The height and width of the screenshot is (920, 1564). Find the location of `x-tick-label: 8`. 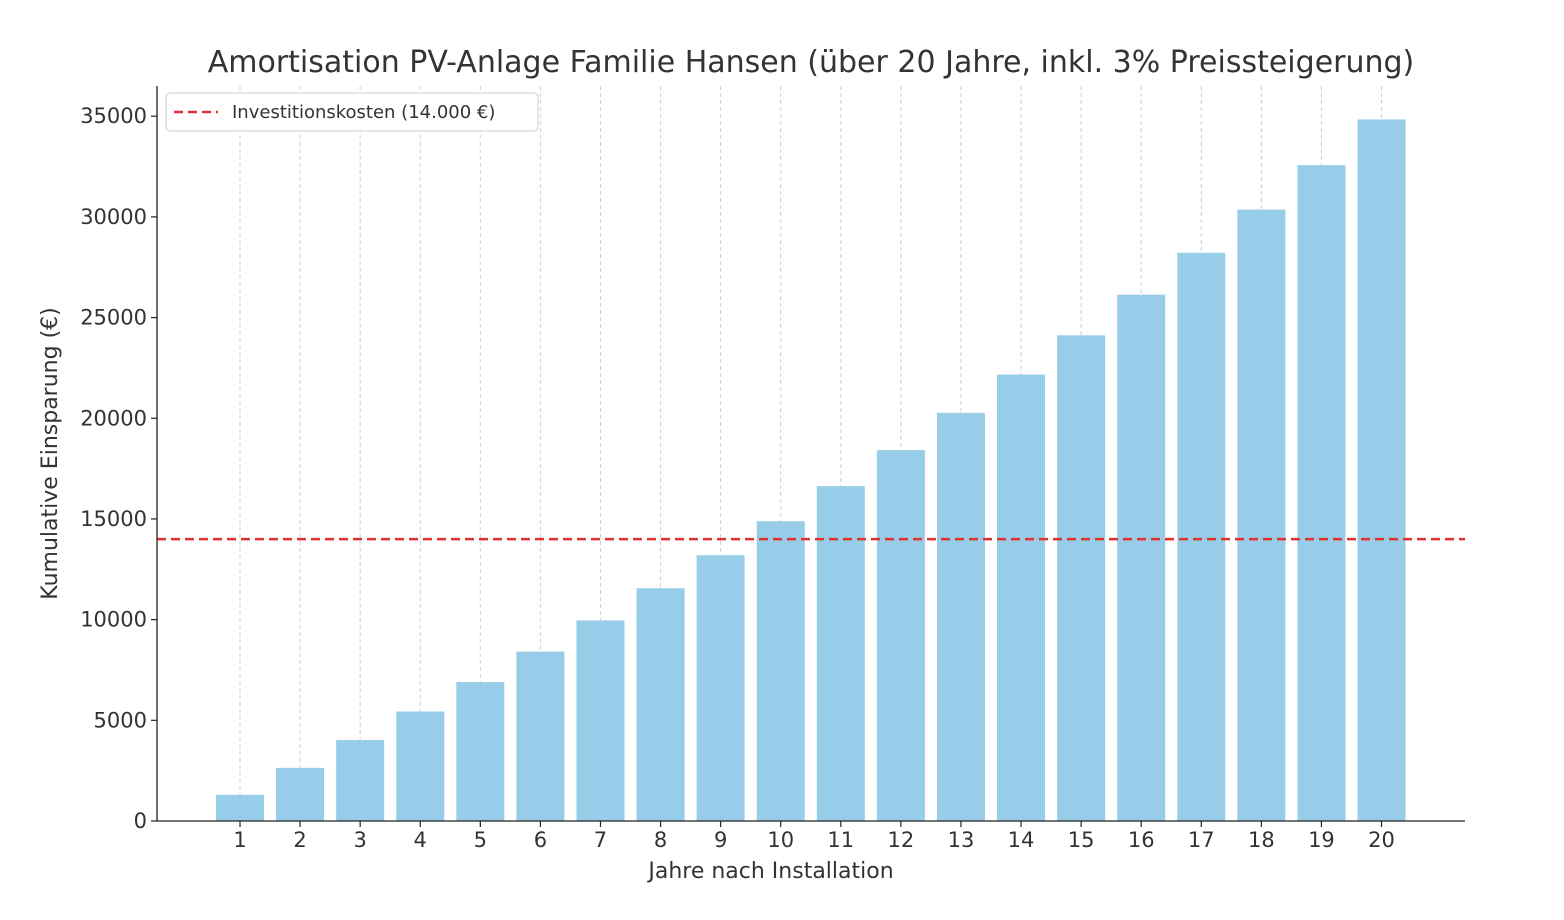

x-tick-label: 8 is located at coordinates (660, 840).